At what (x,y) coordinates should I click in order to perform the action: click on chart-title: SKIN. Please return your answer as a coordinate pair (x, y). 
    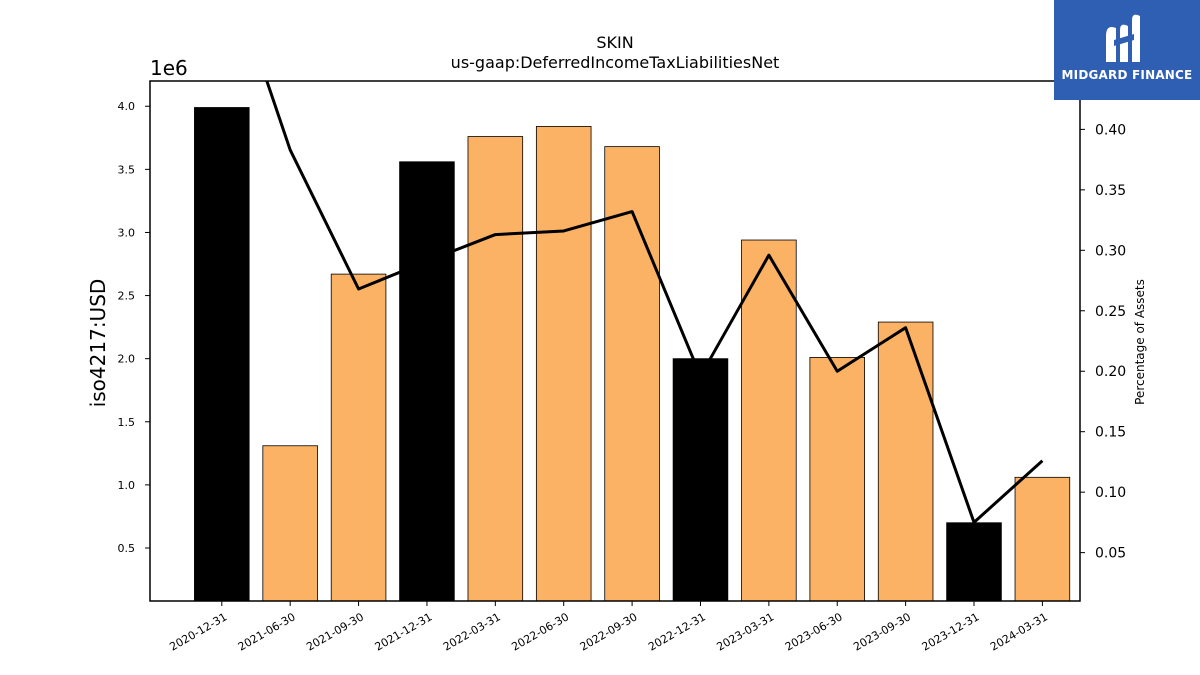
    Looking at the image, I should click on (614, 42).